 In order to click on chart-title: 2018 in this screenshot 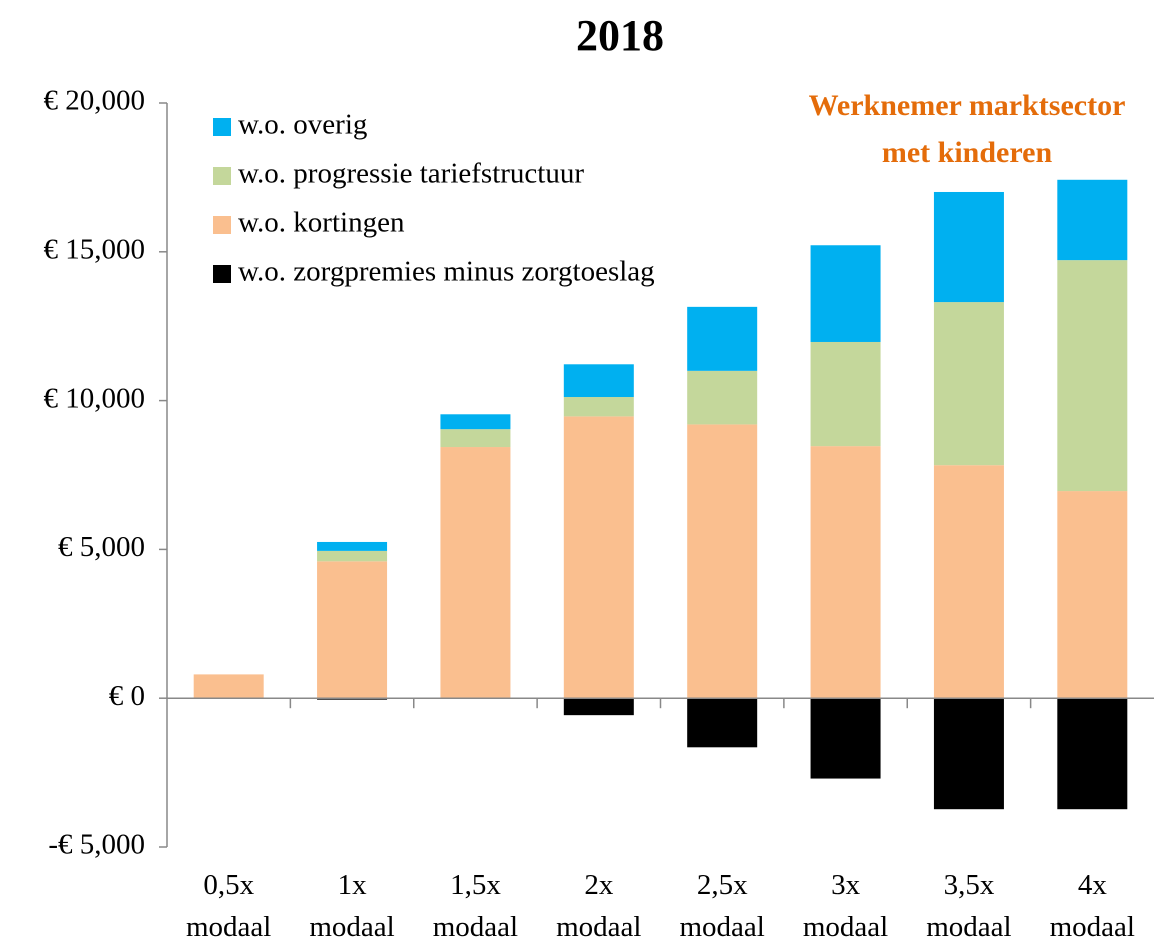, I will do `click(620, 35)`.